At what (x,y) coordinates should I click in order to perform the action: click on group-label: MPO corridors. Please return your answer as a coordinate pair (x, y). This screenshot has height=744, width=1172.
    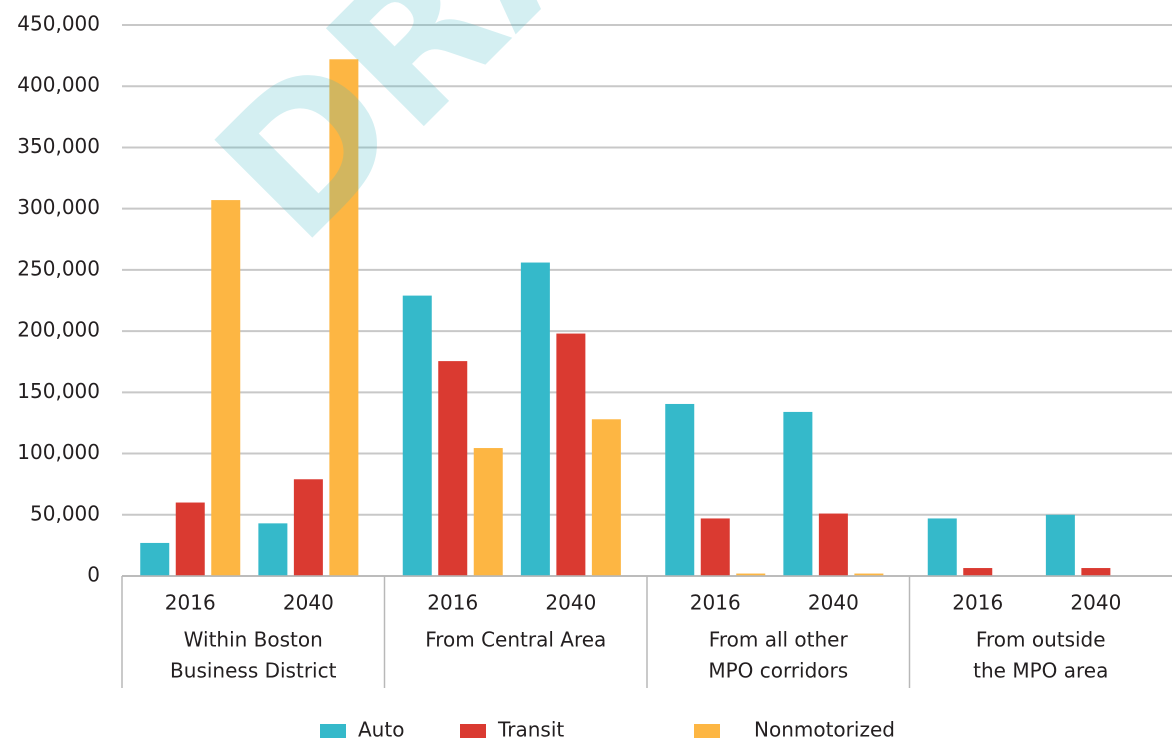
    Looking at the image, I should click on (778, 671).